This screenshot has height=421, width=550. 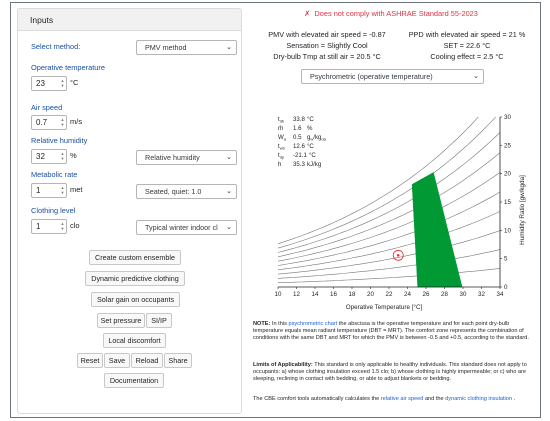 I want to click on relative-humidity-value: 32, so click(x=40, y=156).